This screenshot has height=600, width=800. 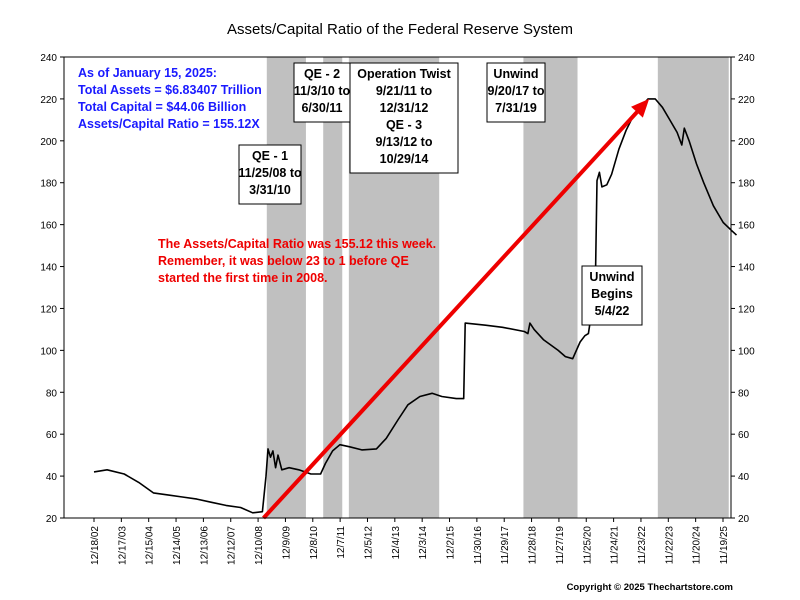 I want to click on annotation-twist-line-0: Operation Twist, so click(x=404, y=74).